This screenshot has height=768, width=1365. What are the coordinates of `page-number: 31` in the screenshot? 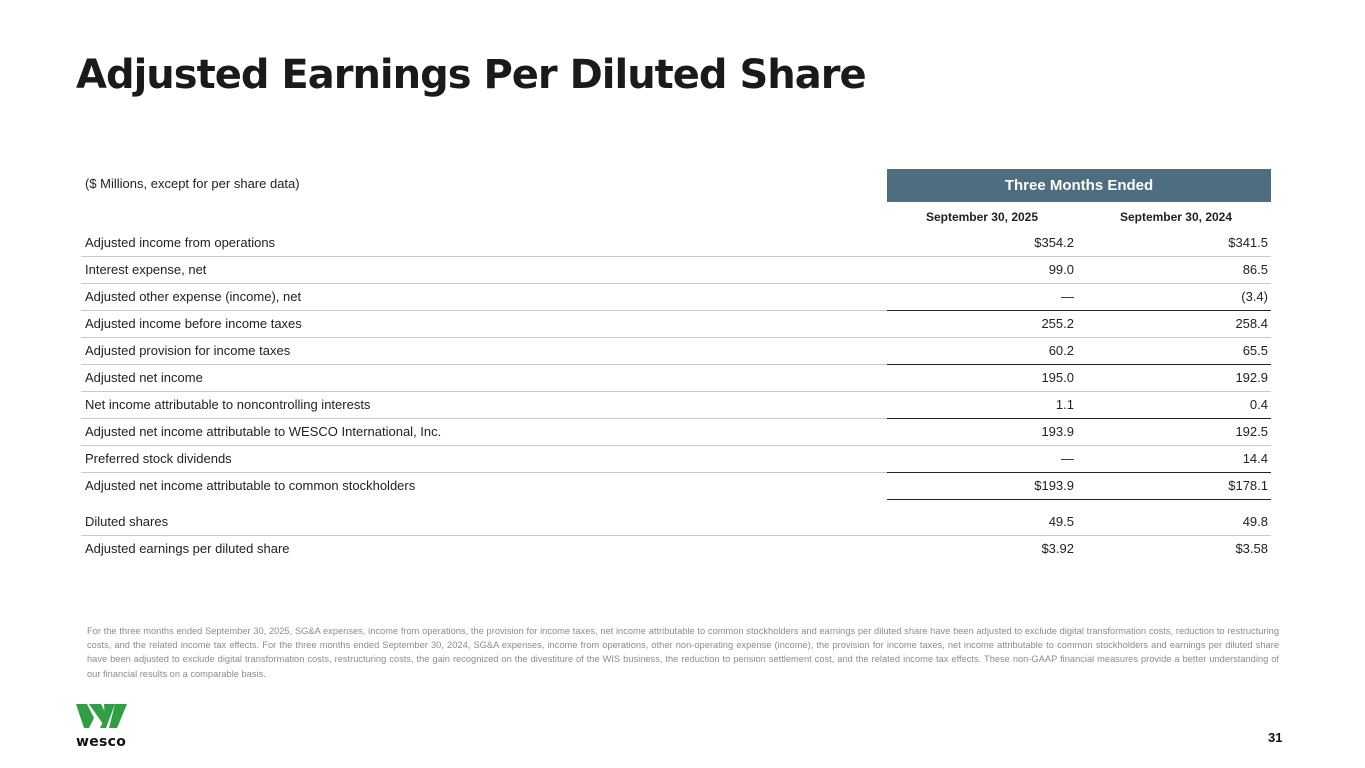 It's located at (1275, 737).